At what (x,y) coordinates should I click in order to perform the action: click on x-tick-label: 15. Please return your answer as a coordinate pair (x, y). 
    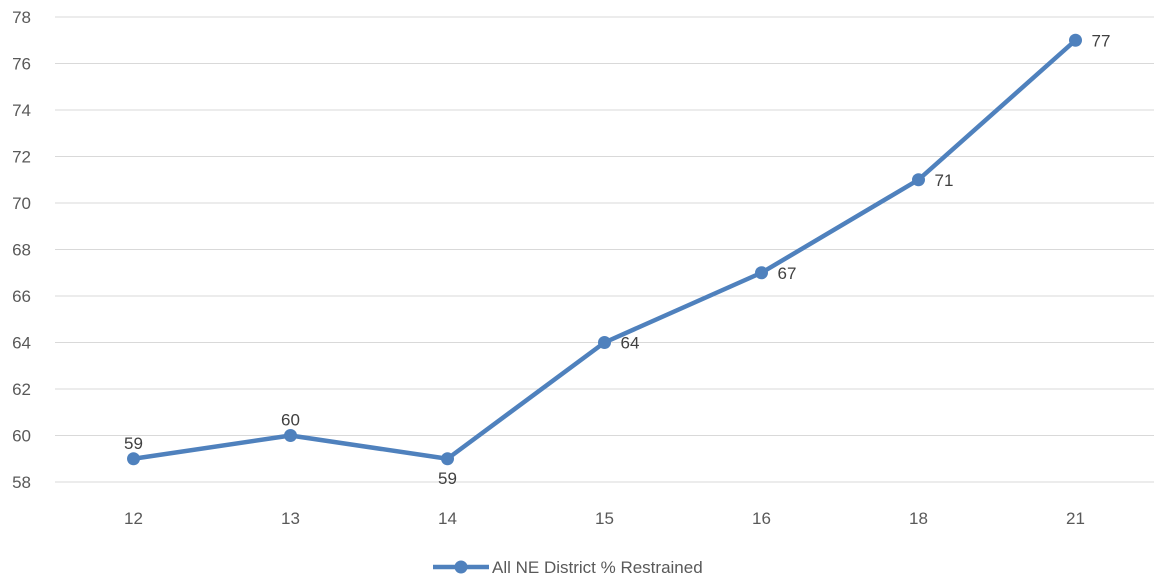
    Looking at the image, I should click on (604, 518).